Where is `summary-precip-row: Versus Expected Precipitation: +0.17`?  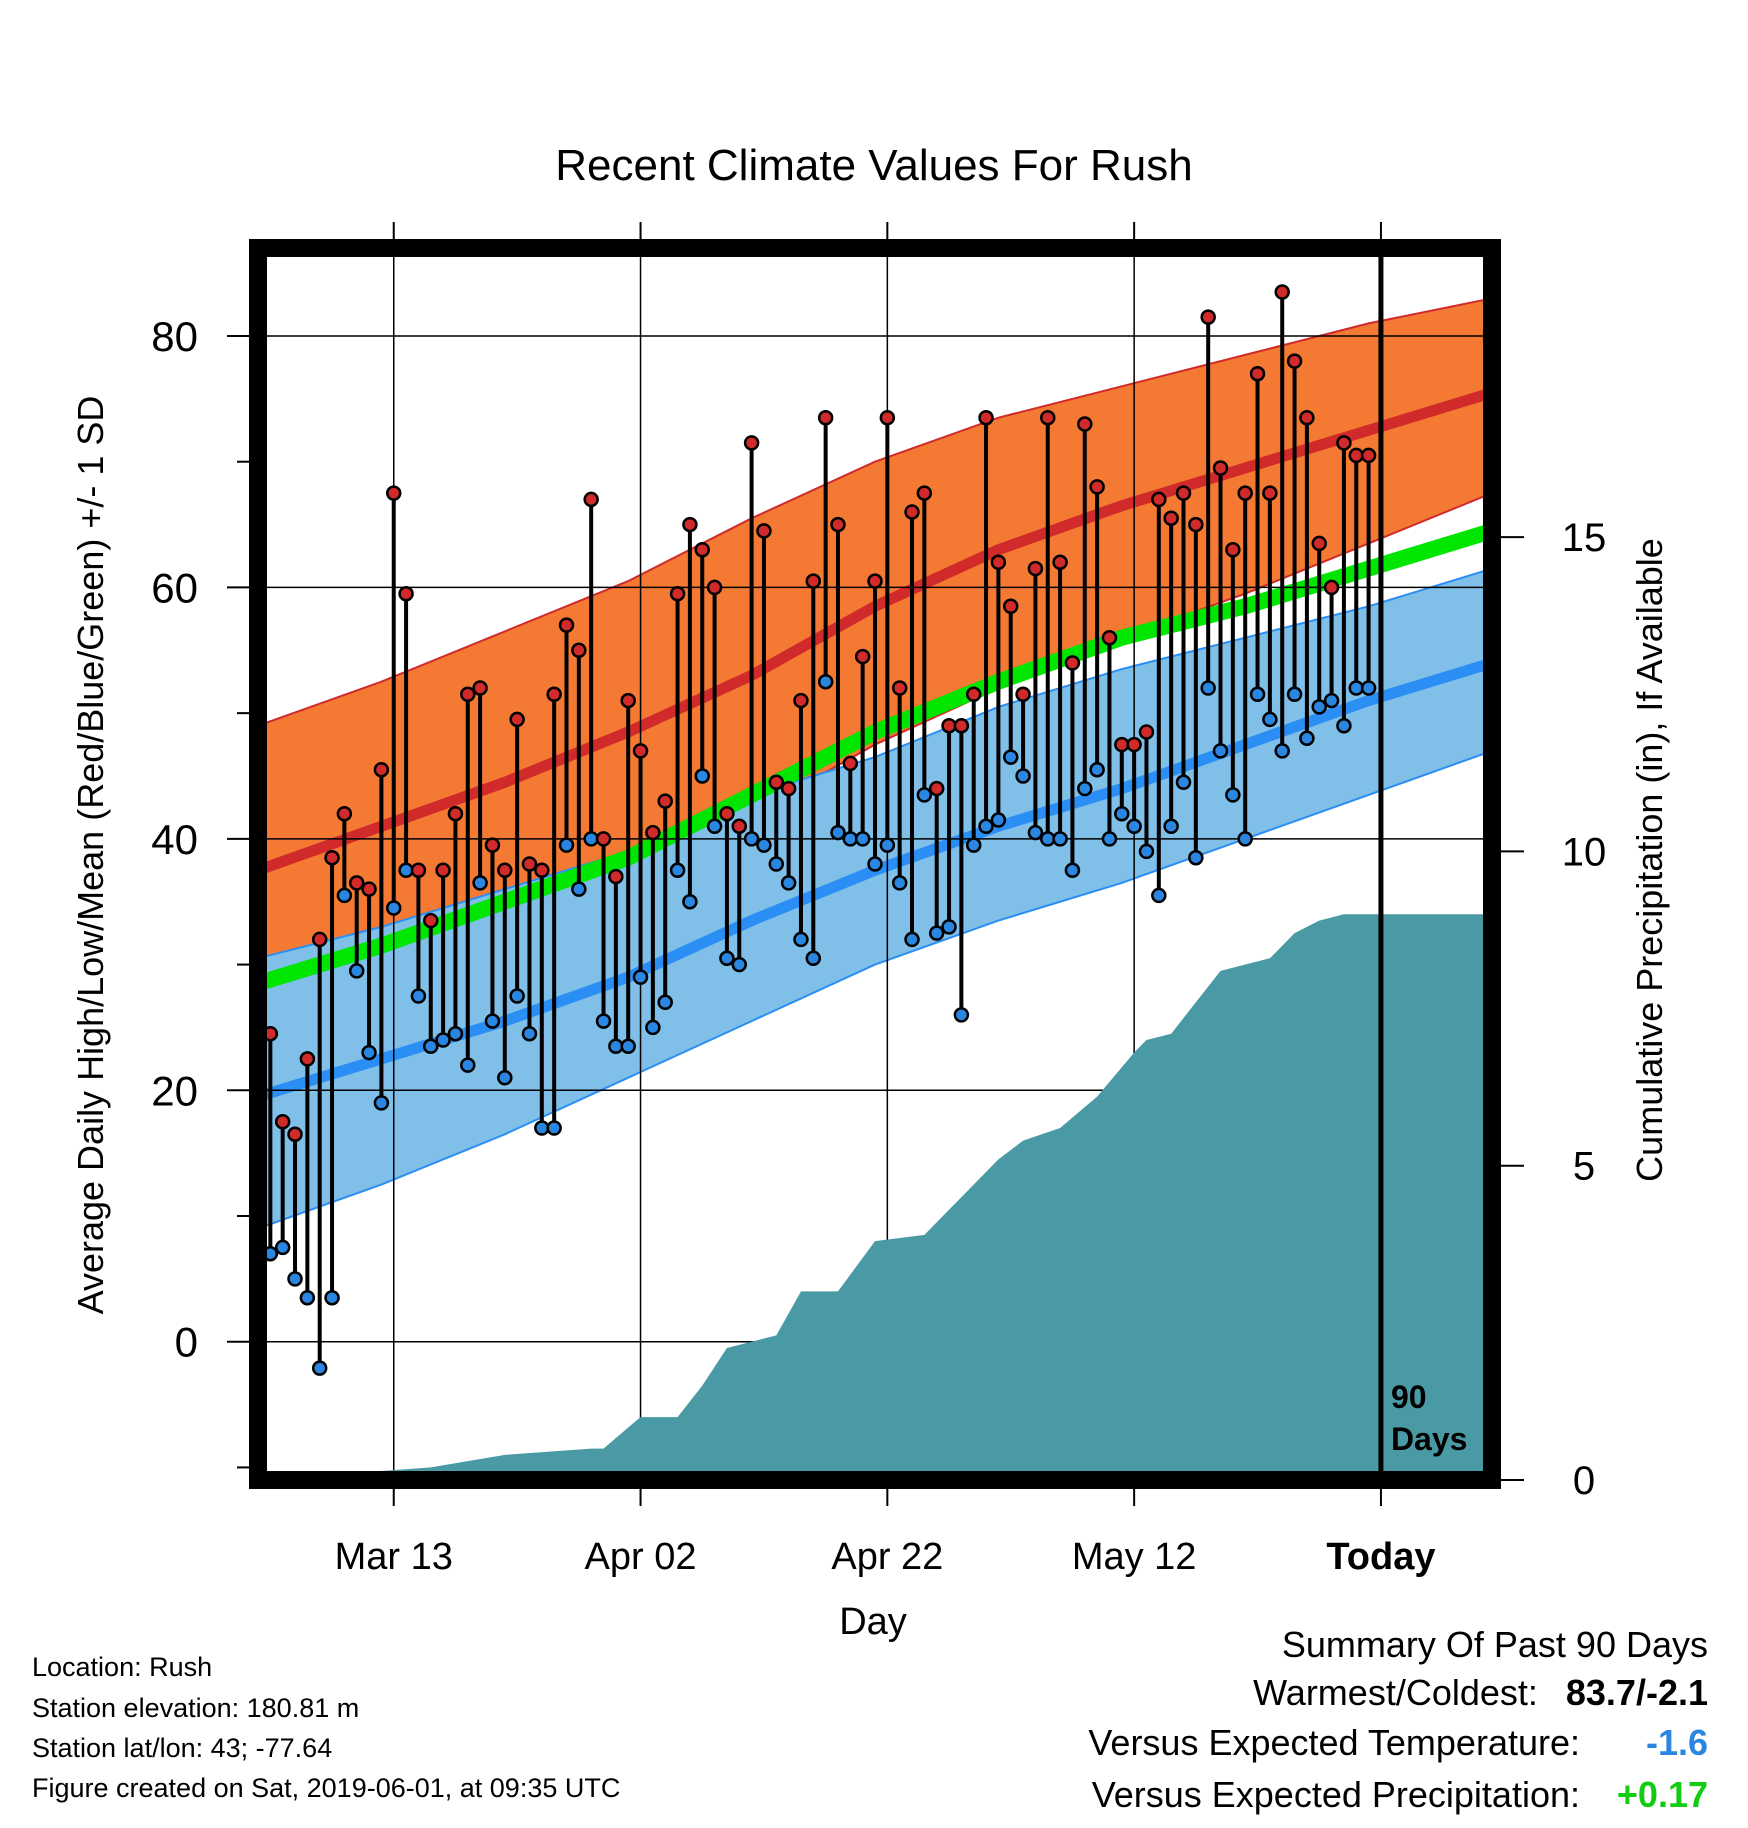
summary-precip-row: Versus Expected Precipitation: +0.17 is located at coordinates (1400, 1795).